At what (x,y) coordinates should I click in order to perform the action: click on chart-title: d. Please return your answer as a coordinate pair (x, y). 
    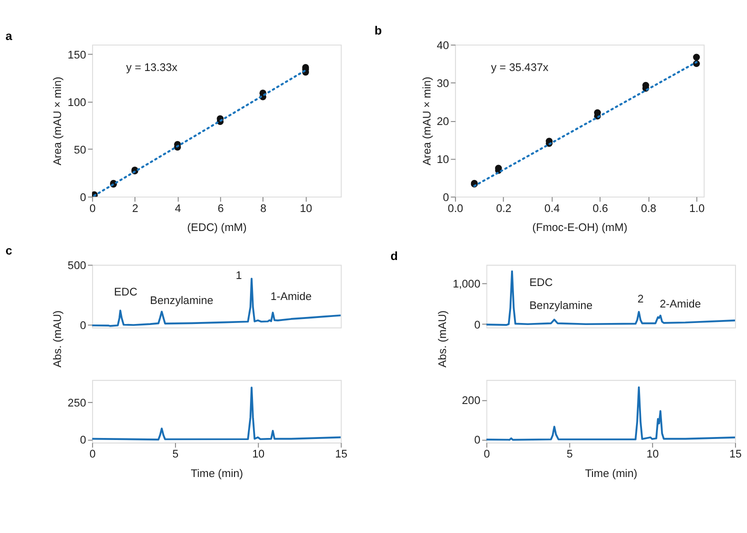
    Looking at the image, I should click on (394, 256).